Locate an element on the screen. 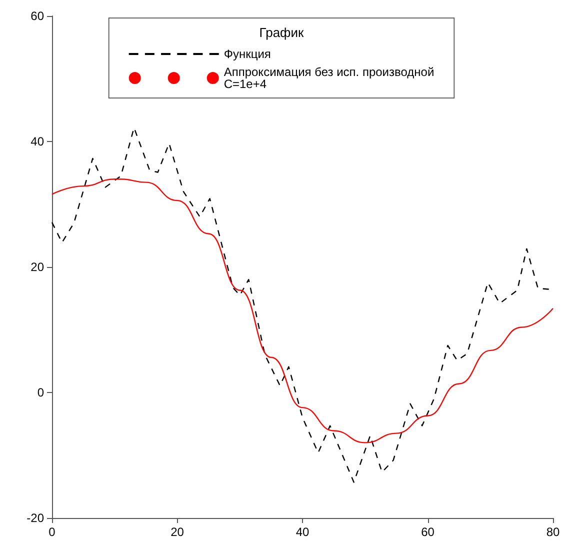  x-tick-label: 80 is located at coordinates (553, 532).